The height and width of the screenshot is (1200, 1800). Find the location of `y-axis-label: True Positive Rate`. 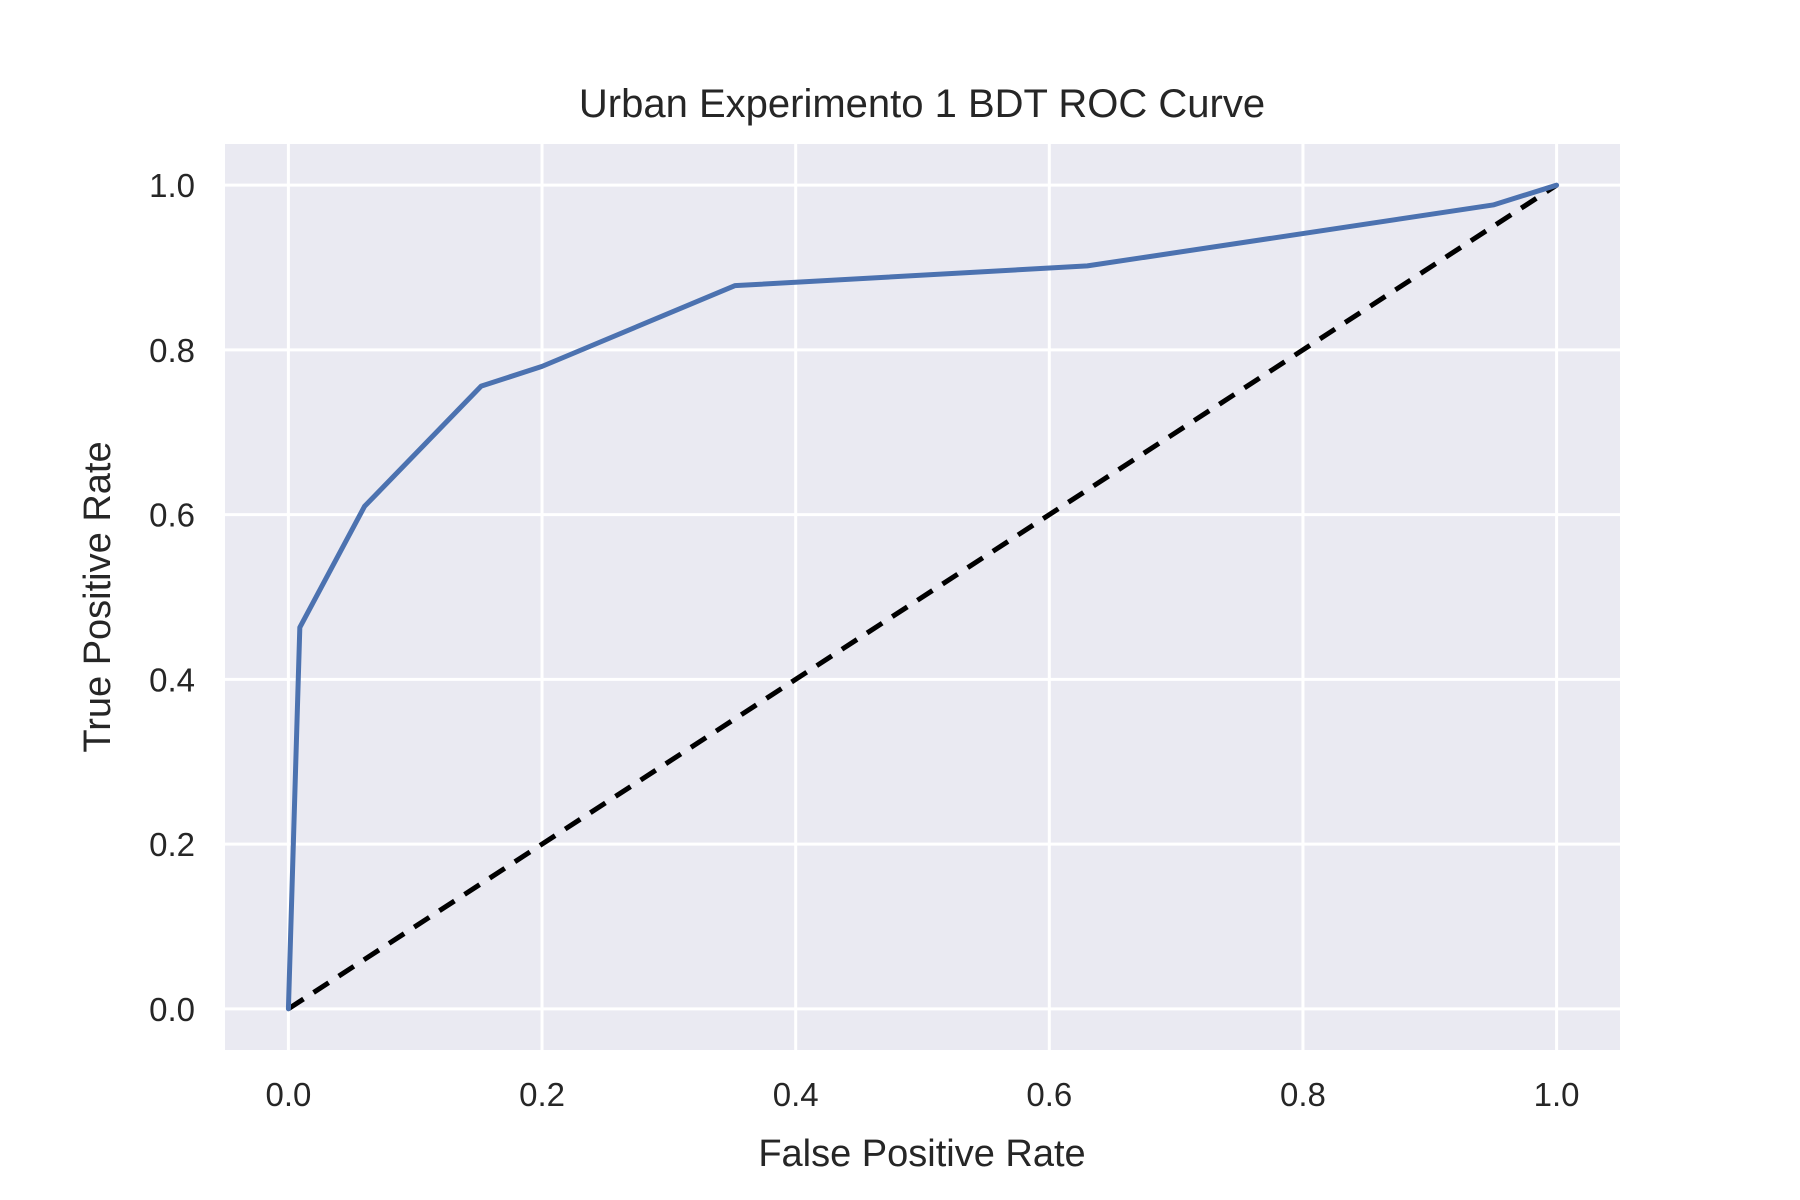

y-axis-label: True Positive Rate is located at coordinates (98, 596).